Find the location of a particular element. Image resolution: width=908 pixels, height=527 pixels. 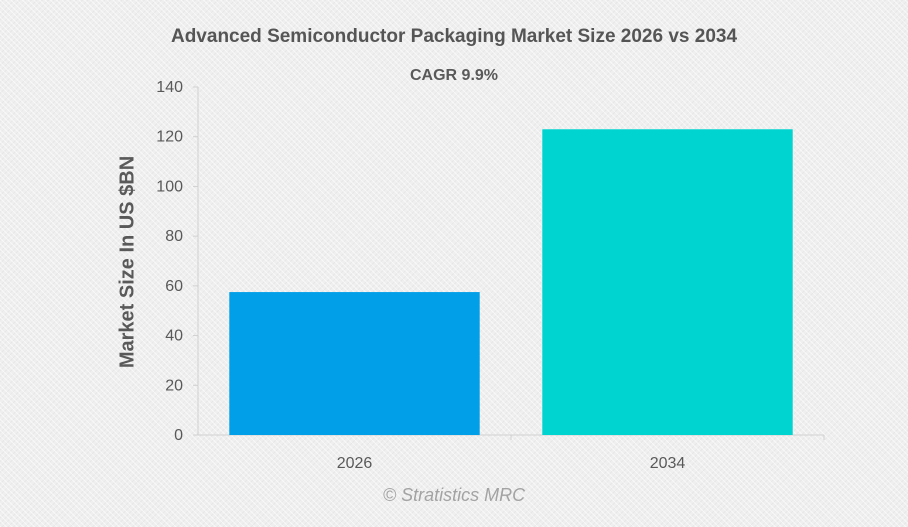

x-tick-label: 2026 is located at coordinates (355, 463).